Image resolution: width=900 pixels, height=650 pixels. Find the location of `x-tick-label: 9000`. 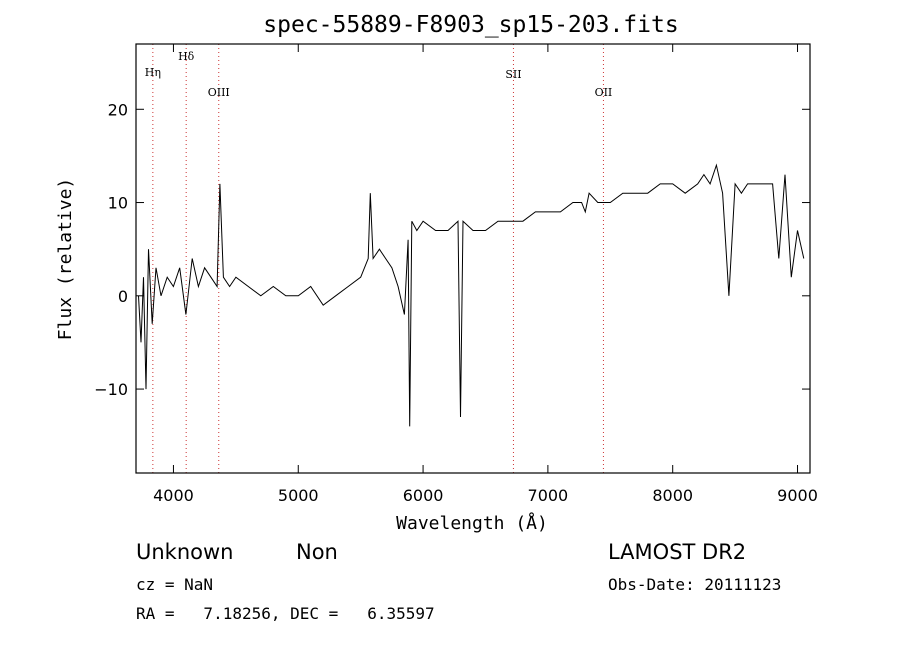

x-tick-label: 9000 is located at coordinates (797, 495).